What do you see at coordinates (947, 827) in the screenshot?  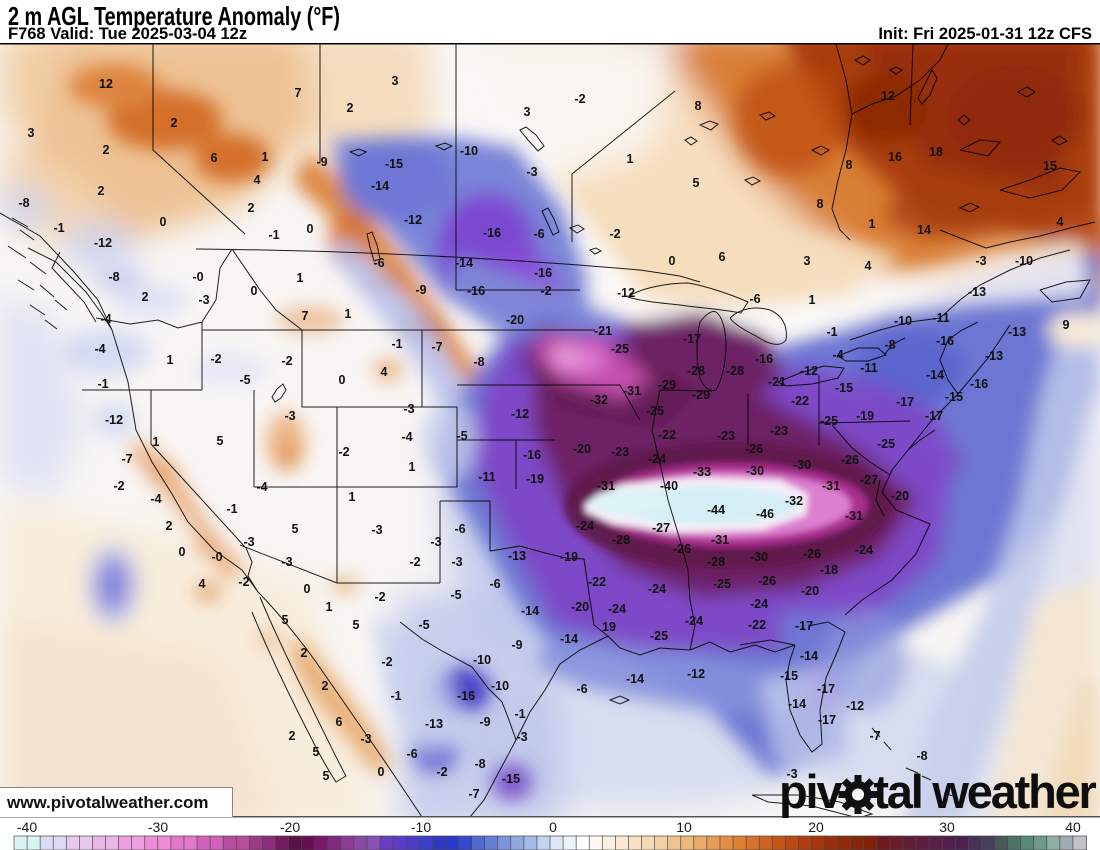 I see `svg-text: 30` at bounding box center [947, 827].